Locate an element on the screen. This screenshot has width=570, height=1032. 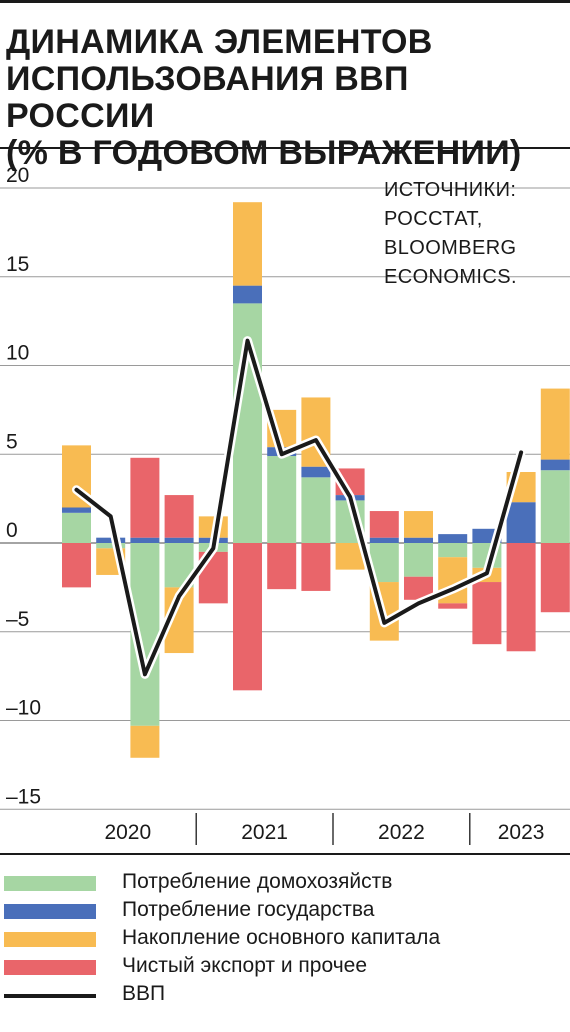
source-line-2: РОССТАТ, is located at coordinates (433, 219).